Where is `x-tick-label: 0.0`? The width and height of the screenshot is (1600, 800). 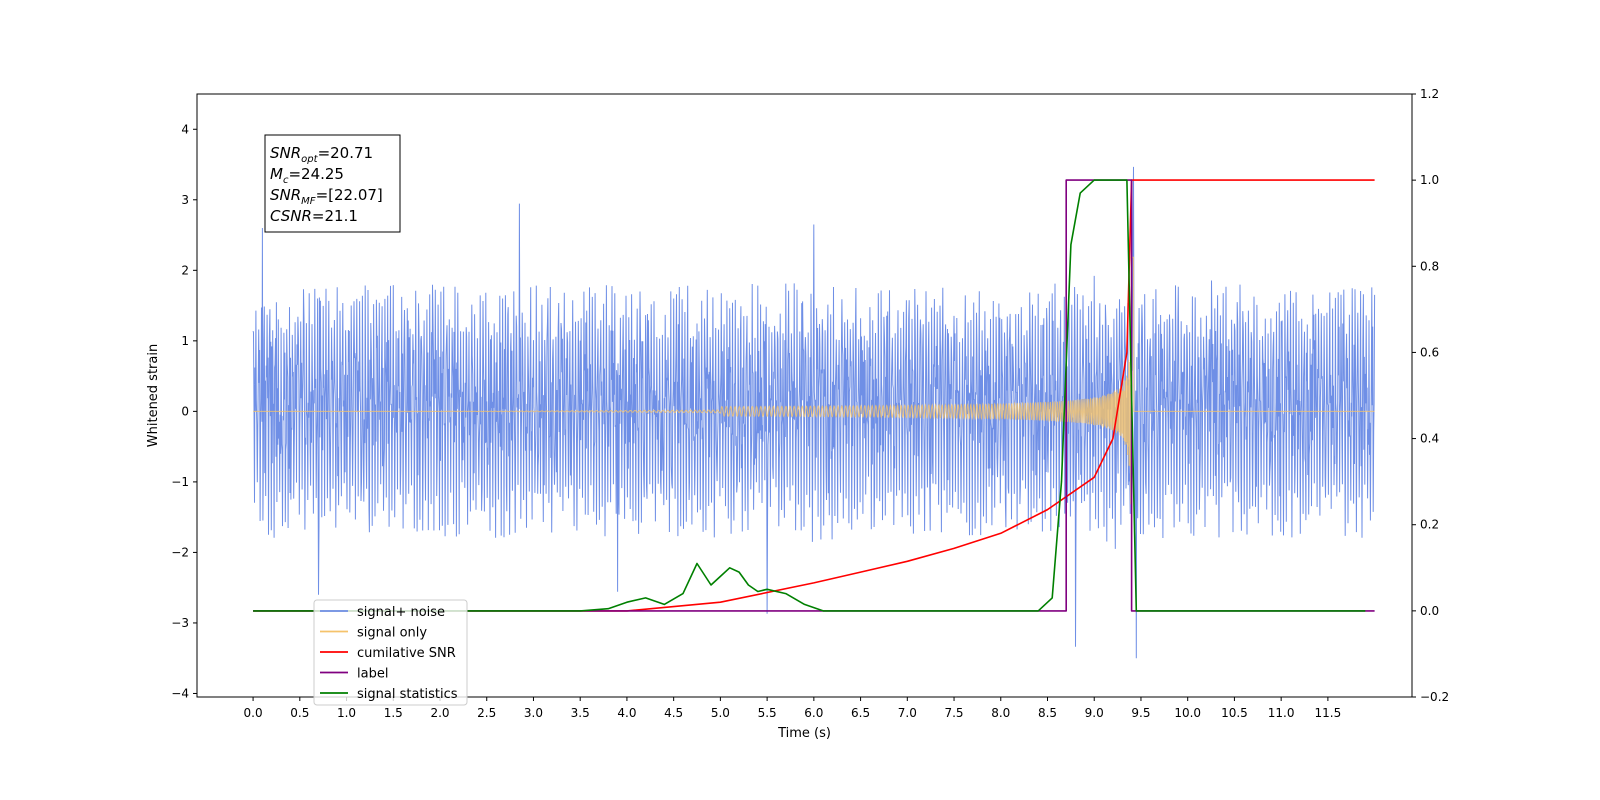 x-tick-label: 0.0 is located at coordinates (253, 713).